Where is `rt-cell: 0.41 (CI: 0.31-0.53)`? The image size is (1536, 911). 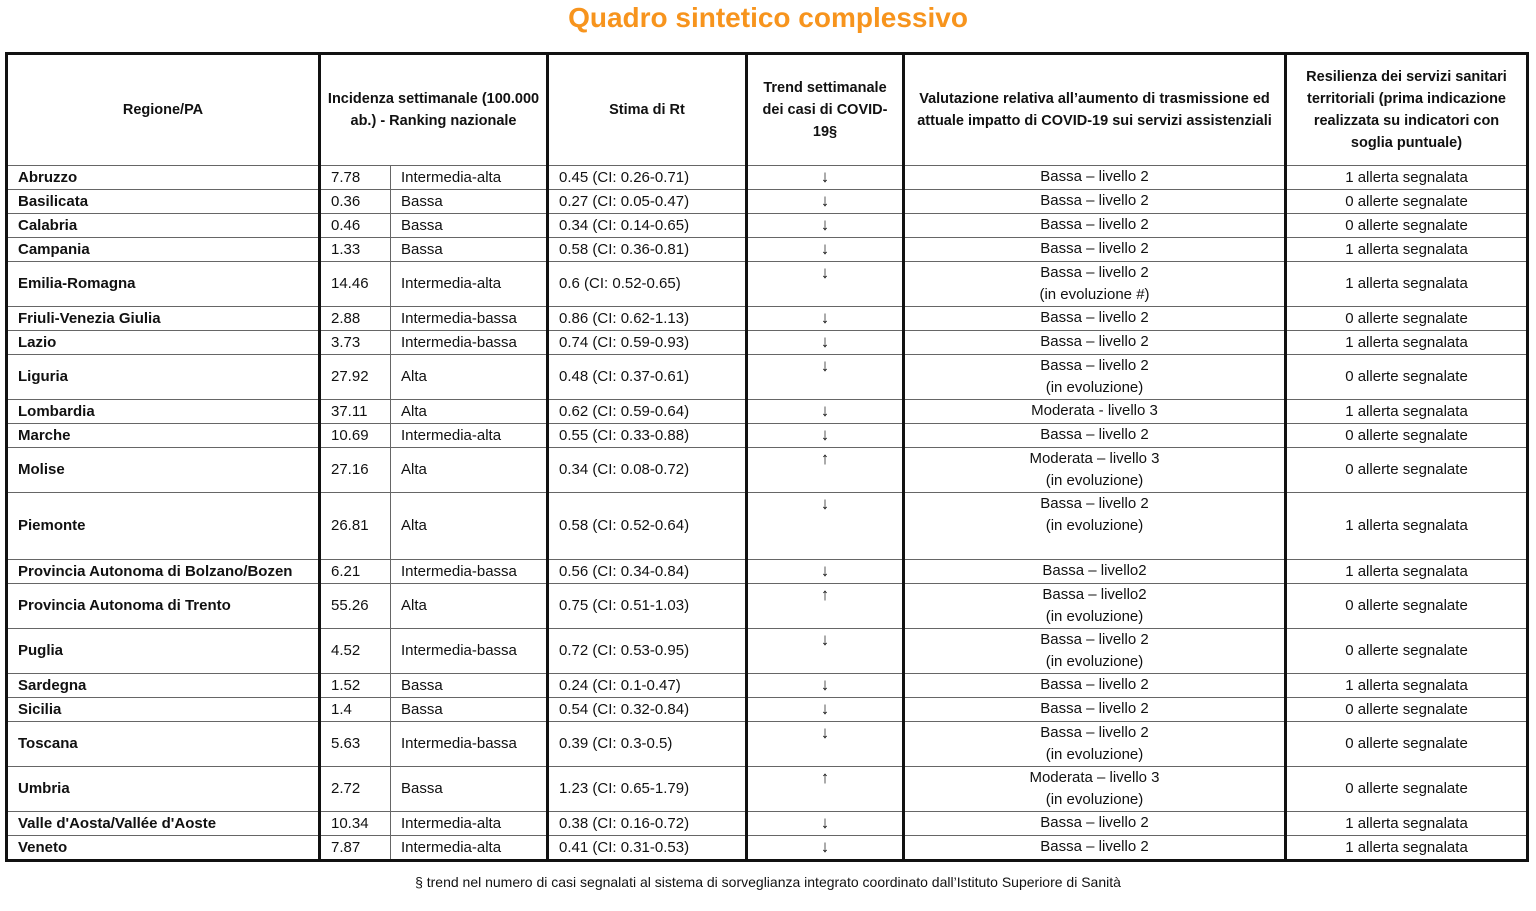 rt-cell: 0.41 (CI: 0.31-0.53) is located at coordinates (646, 848).